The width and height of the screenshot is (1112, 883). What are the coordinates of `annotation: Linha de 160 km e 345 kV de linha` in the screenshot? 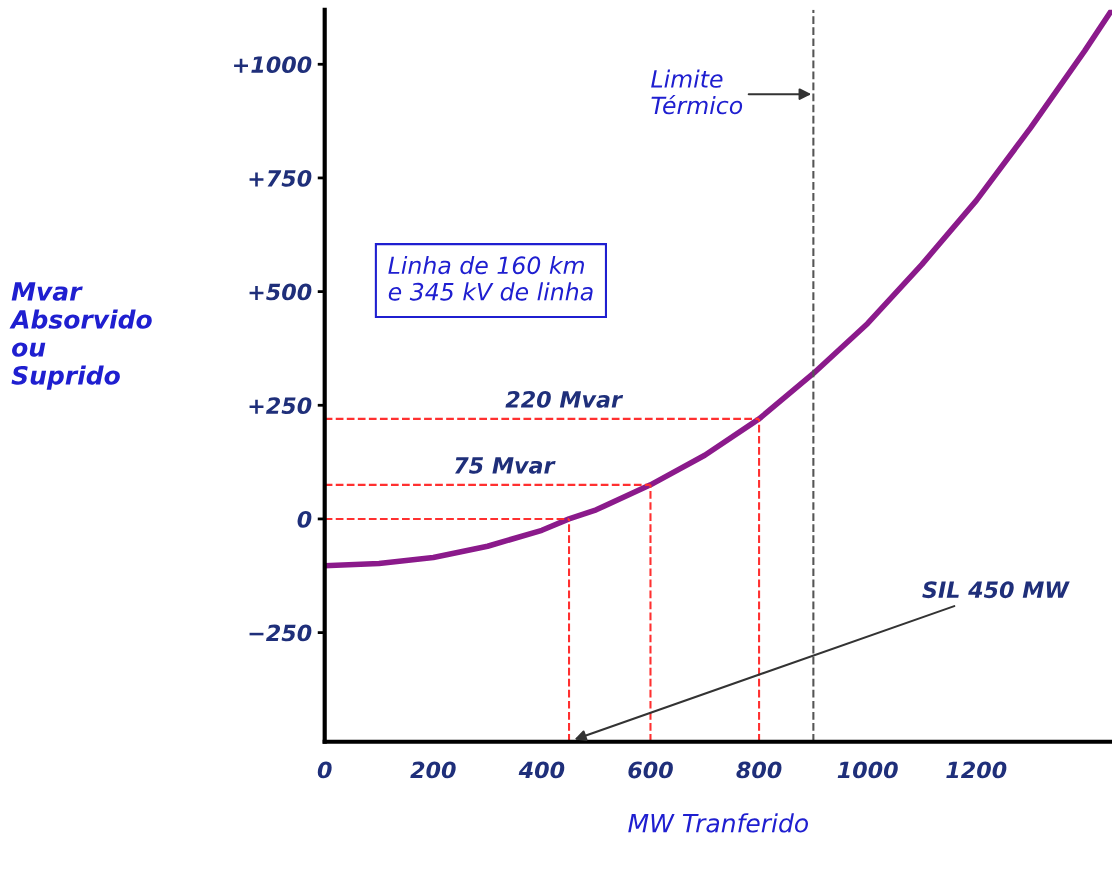 It's located at (490, 278).